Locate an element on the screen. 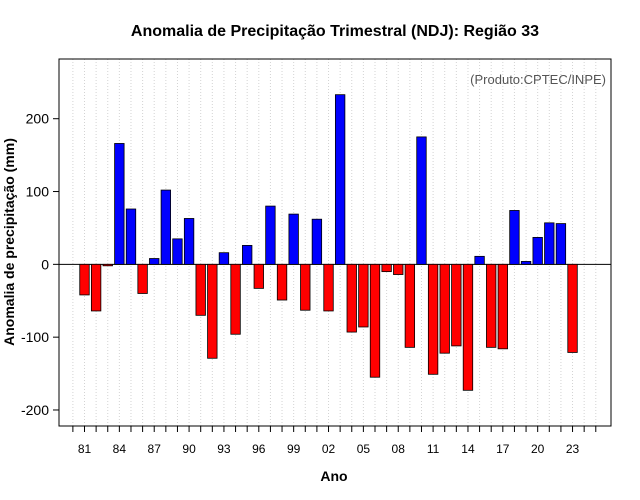 Image resolution: width=640 pixels, height=500 pixels. x-tick-label: 11 is located at coordinates (433, 449).